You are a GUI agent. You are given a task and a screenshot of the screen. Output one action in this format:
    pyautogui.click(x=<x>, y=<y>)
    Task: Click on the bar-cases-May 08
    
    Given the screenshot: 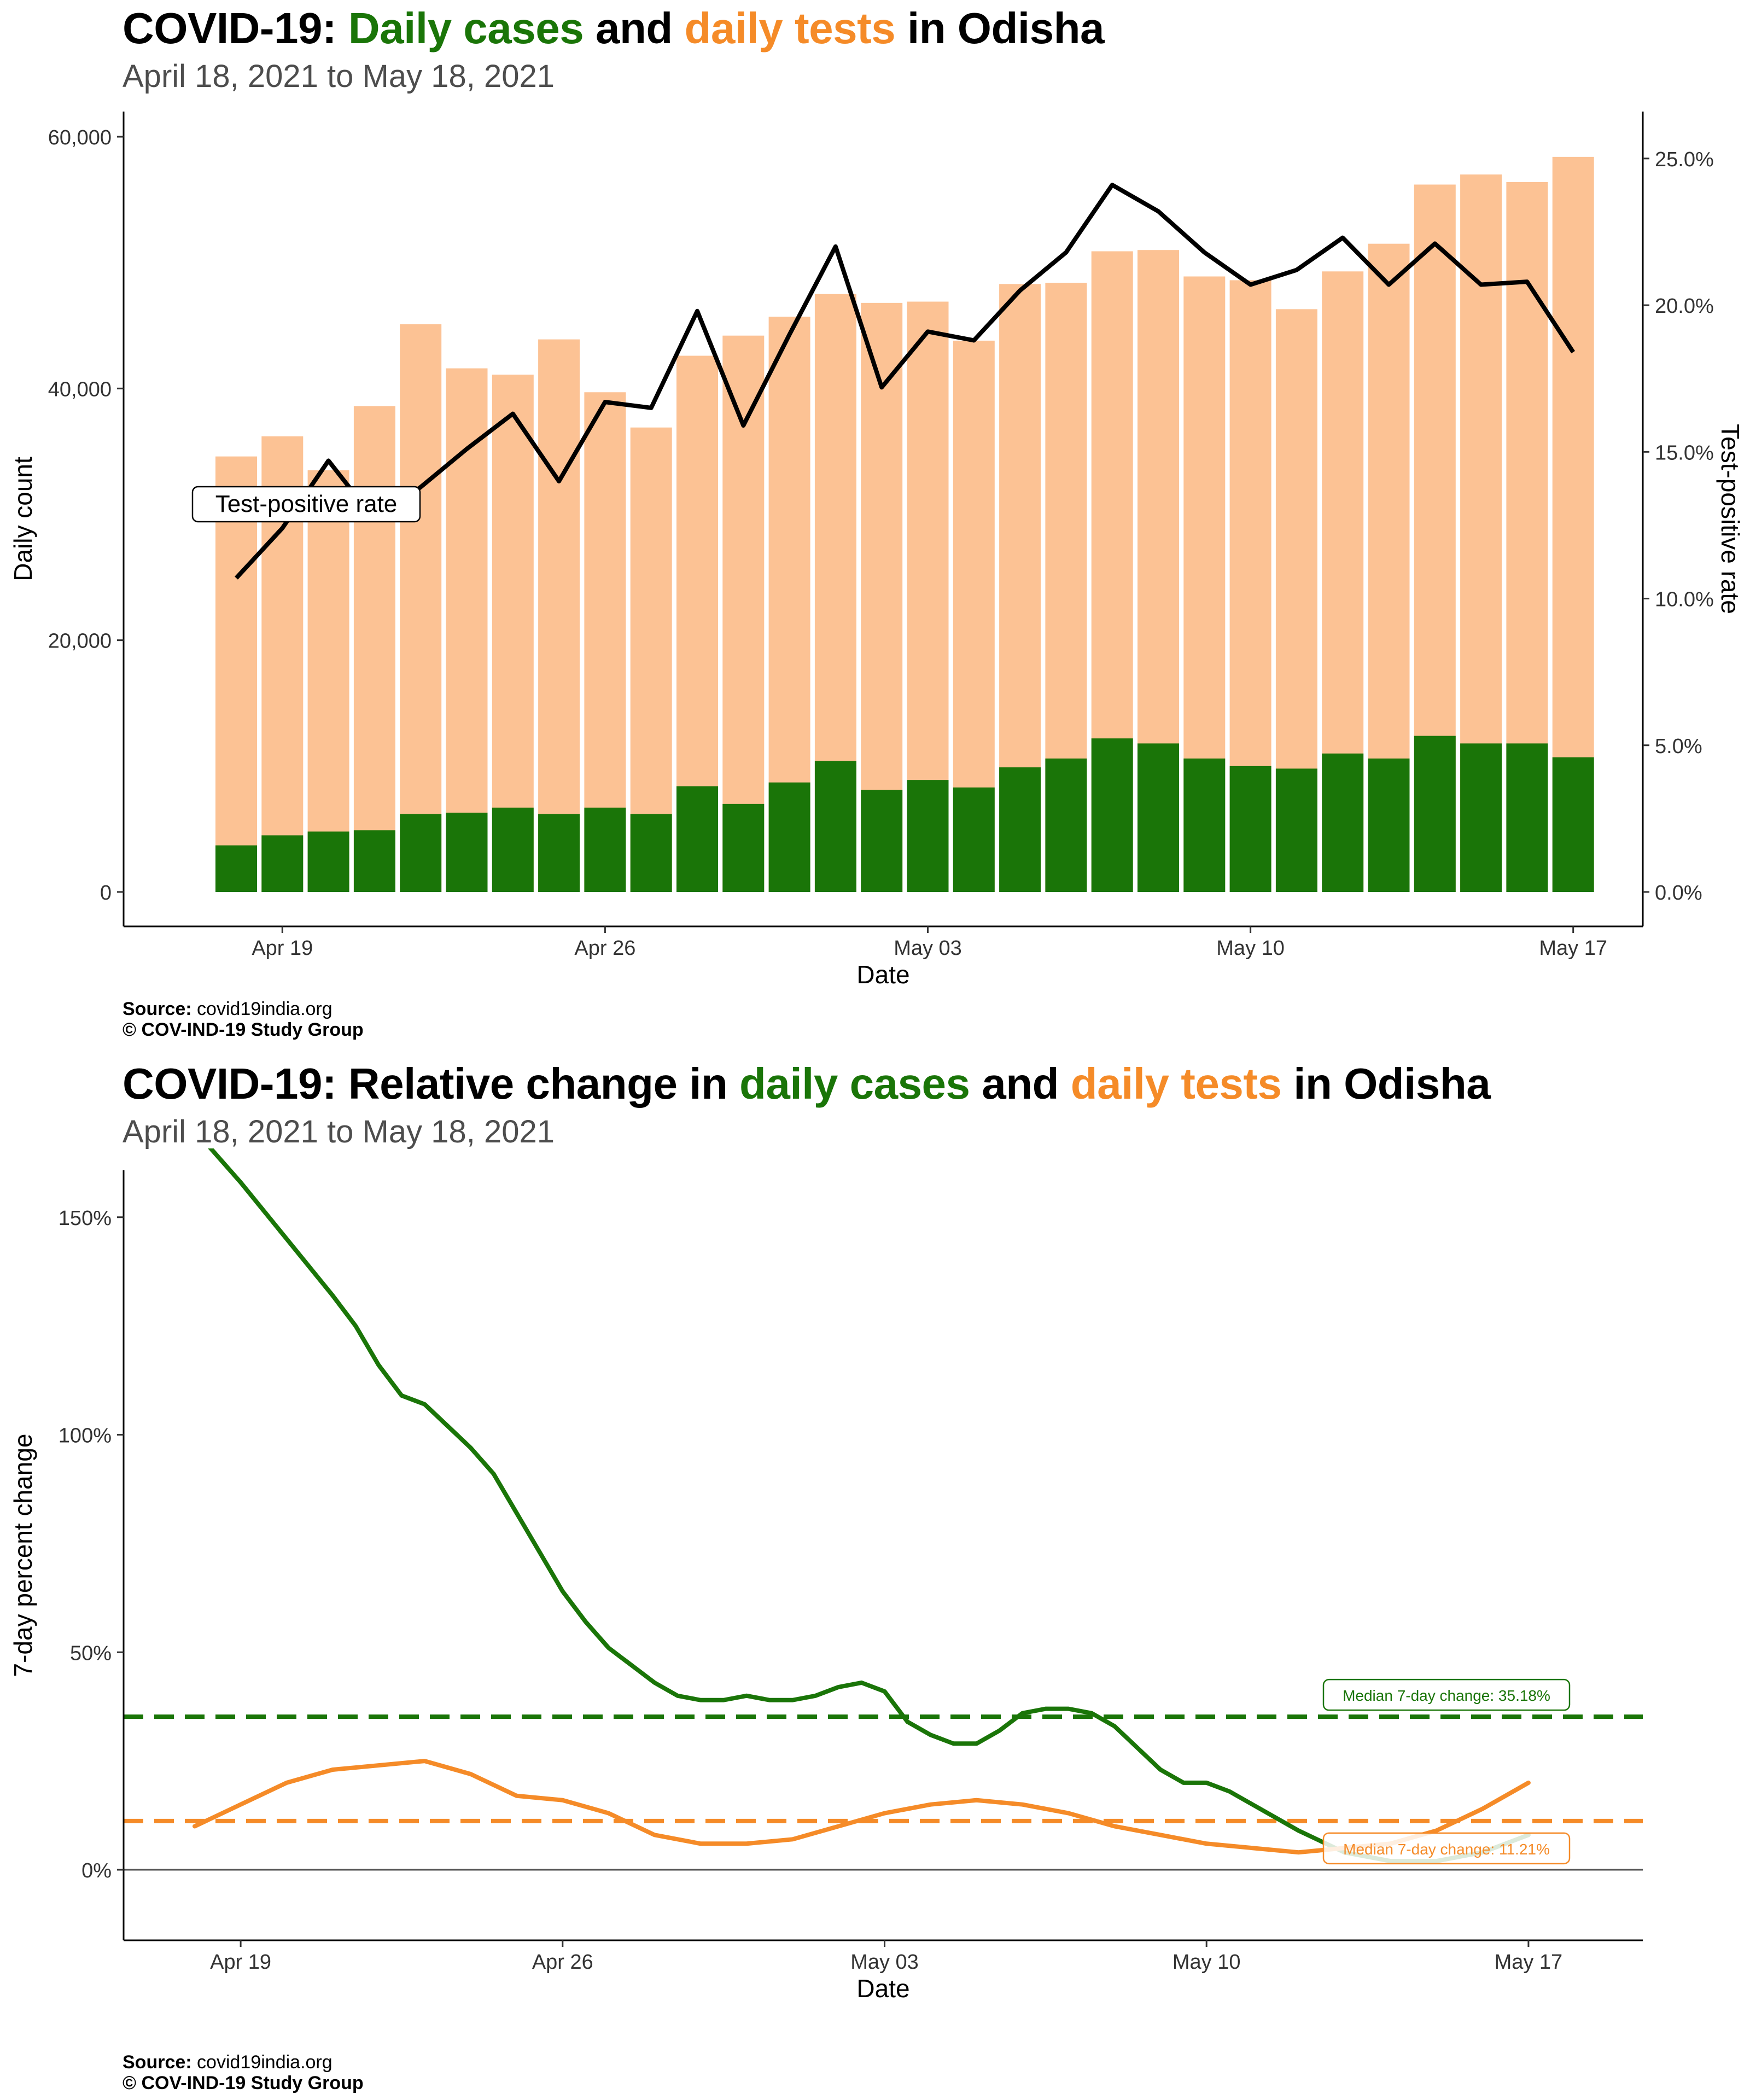 What is the action you would take?
    pyautogui.click(x=1158, y=817)
    